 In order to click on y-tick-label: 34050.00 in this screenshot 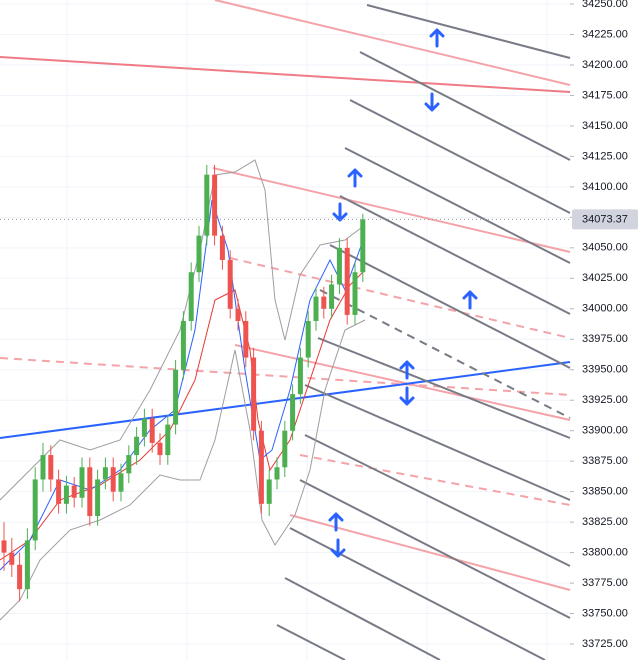, I will do `click(605, 248)`.